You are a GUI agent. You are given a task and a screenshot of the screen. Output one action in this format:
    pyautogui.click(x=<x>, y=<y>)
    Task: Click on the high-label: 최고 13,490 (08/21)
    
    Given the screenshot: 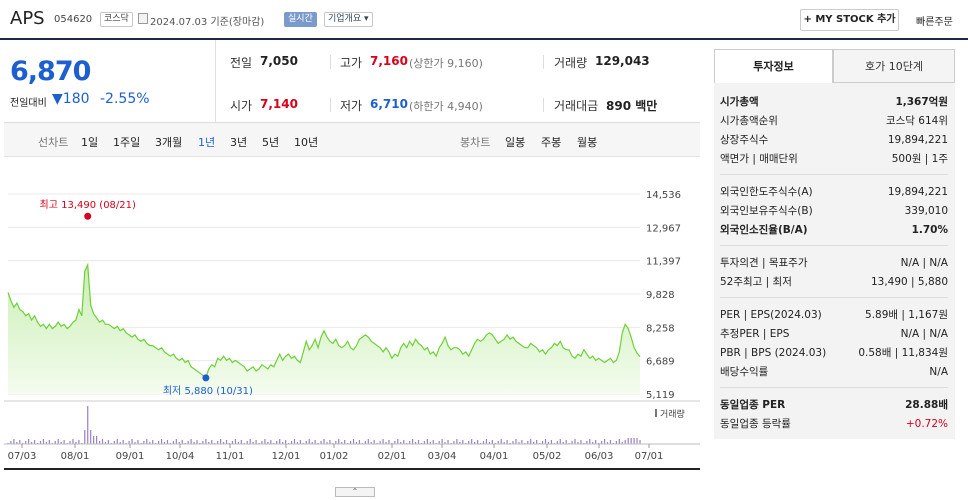 What is the action you would take?
    pyautogui.click(x=88, y=205)
    